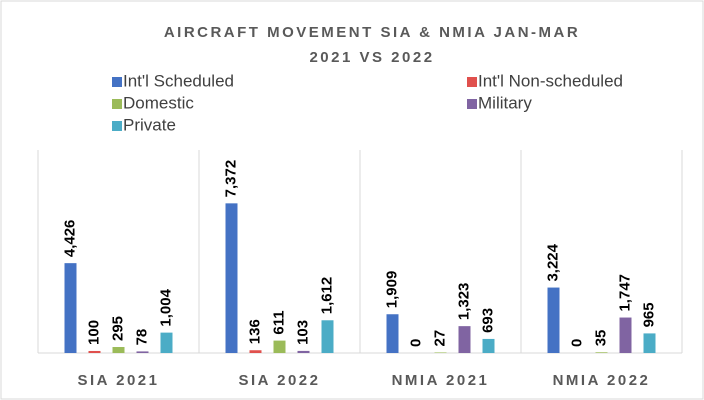  Describe the element at coordinates (391, 290) in the screenshot. I see `data-label: 1,909` at that location.